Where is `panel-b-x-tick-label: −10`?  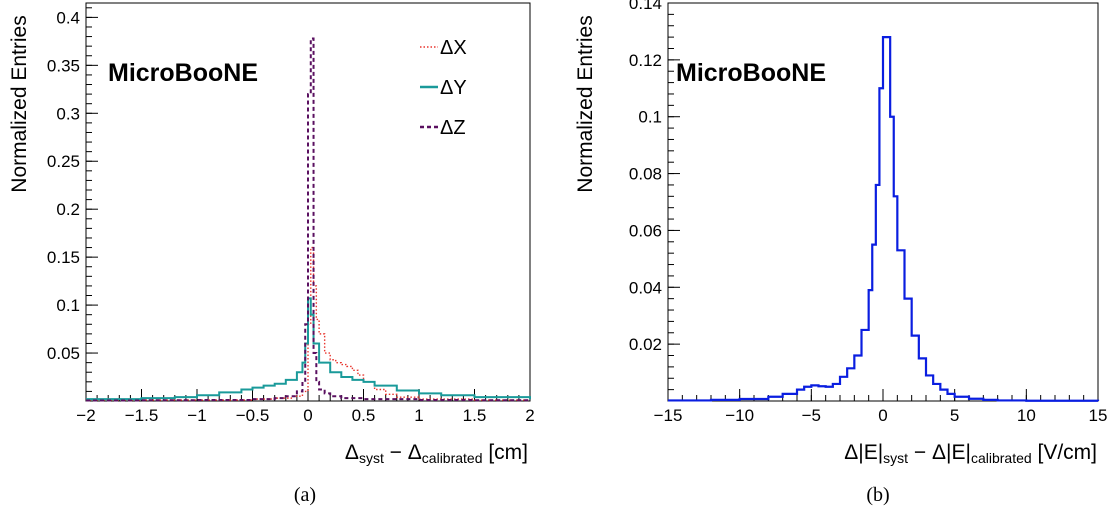 panel-b-x-tick-label: −10 is located at coordinates (739, 415).